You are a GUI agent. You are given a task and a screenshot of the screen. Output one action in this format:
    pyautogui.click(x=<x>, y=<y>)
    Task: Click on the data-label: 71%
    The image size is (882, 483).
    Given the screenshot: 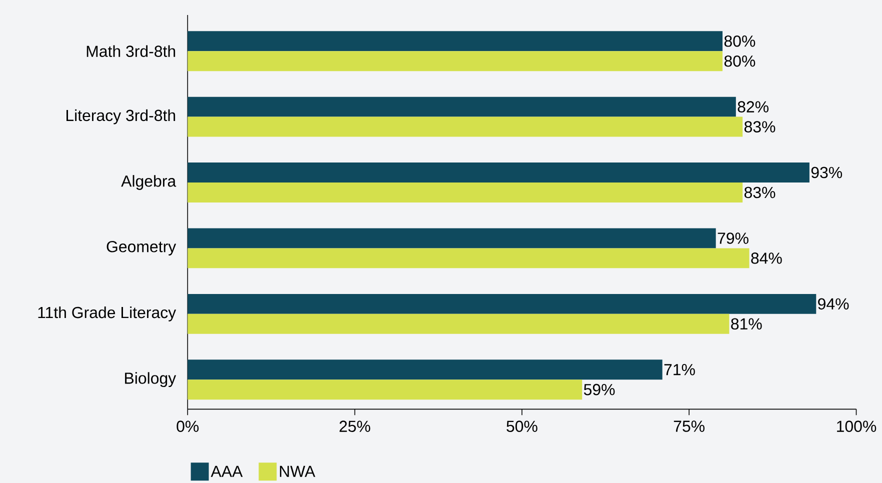 What is the action you would take?
    pyautogui.click(x=679, y=370)
    